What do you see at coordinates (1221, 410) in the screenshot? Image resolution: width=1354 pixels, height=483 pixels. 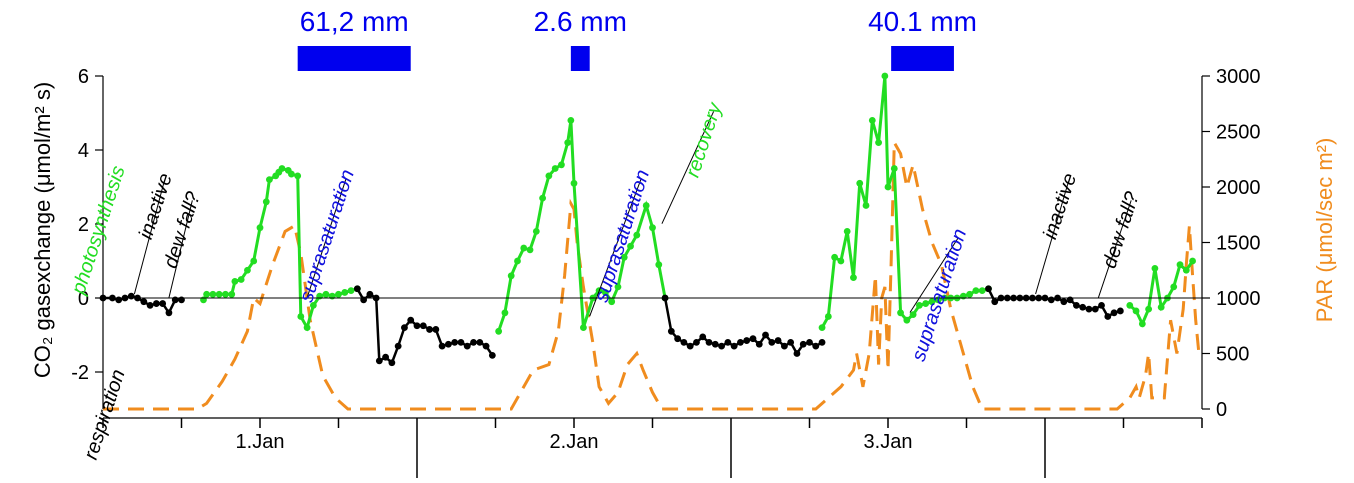 I see `y-right-tick-label: 0` at bounding box center [1221, 410].